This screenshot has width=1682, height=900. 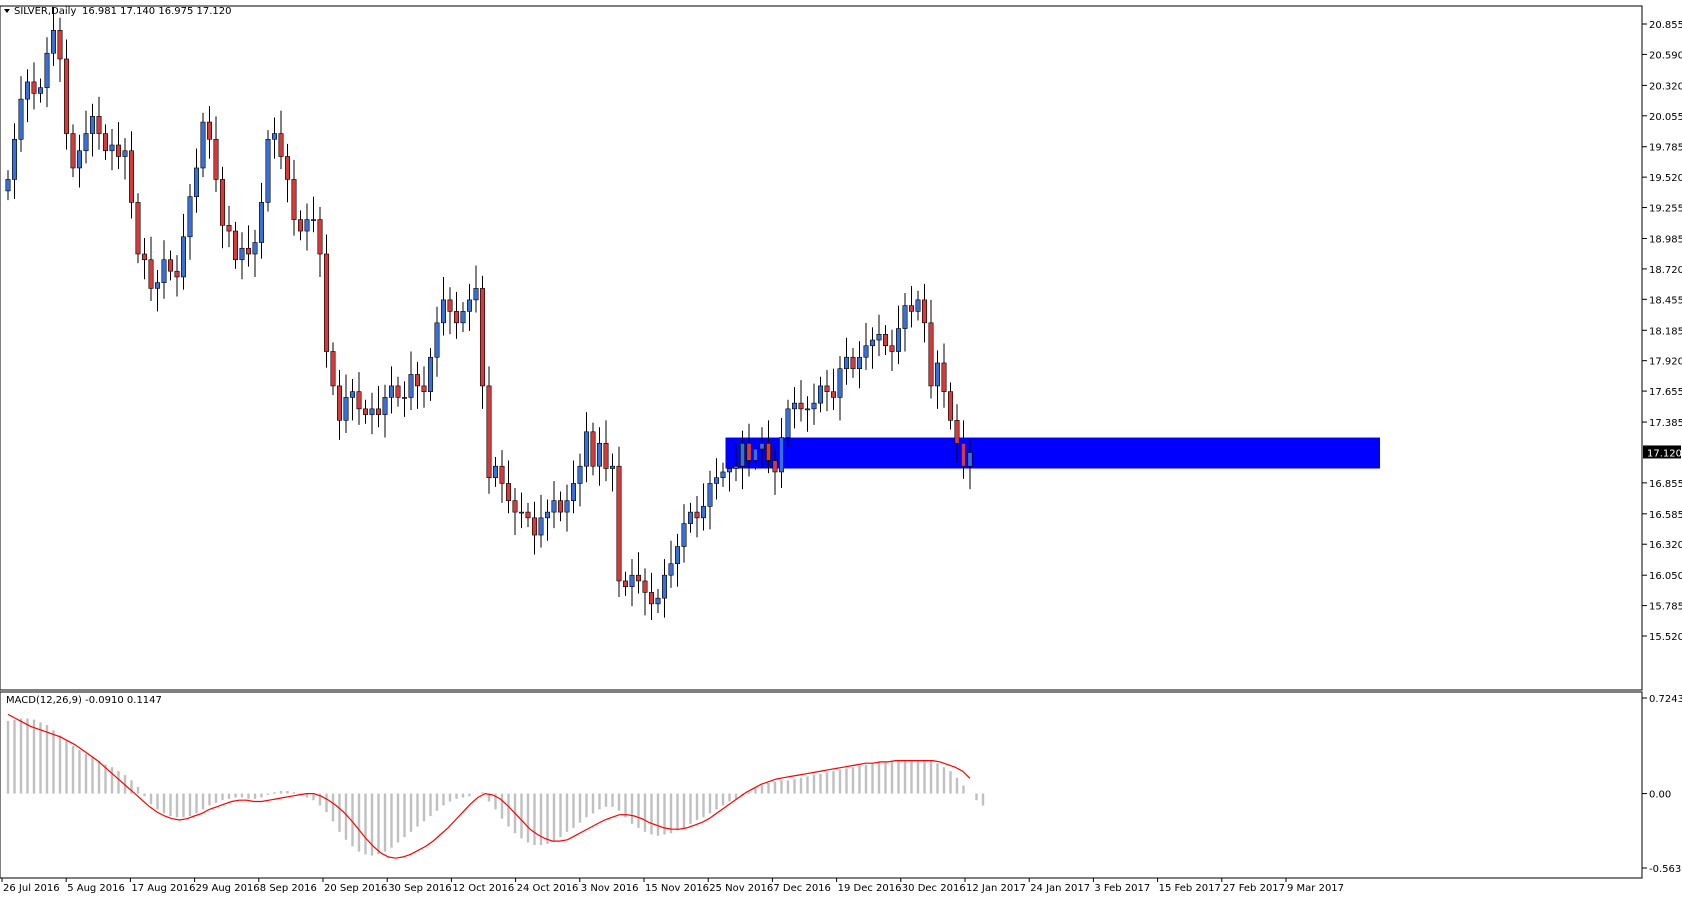 I want to click on price-tick-label: 18.985, so click(x=1665, y=240).